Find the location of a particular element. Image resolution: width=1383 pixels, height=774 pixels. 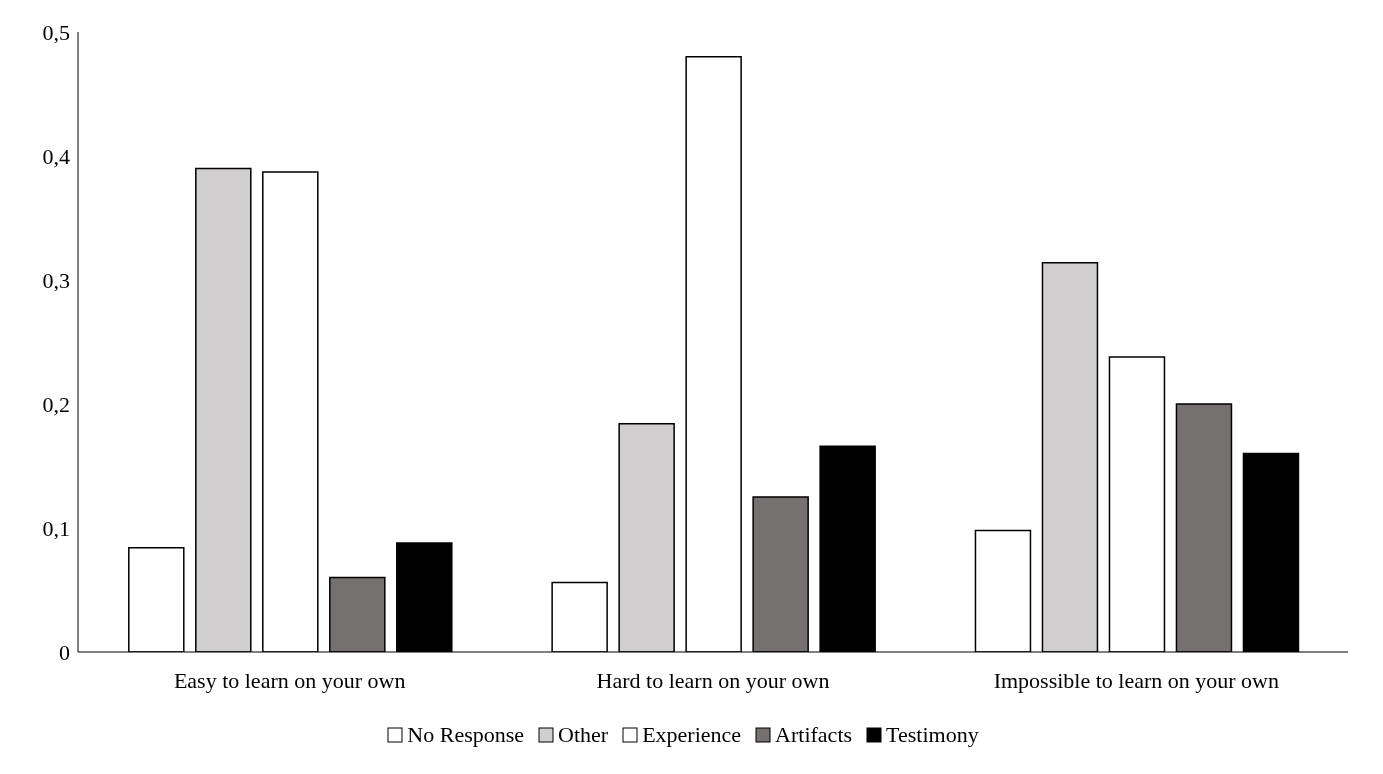

legend-label: Other is located at coordinates (583, 735).